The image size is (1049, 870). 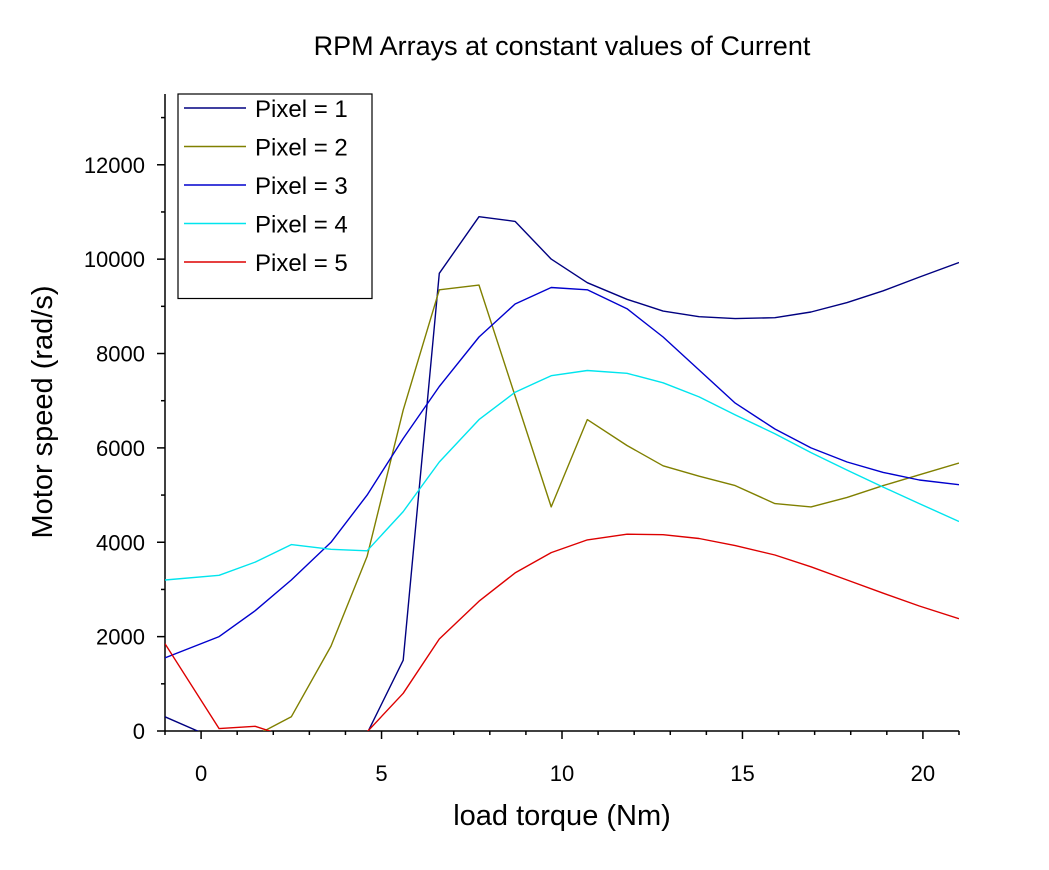 What do you see at coordinates (114, 165) in the screenshot?
I see `y-tick-label: 12000` at bounding box center [114, 165].